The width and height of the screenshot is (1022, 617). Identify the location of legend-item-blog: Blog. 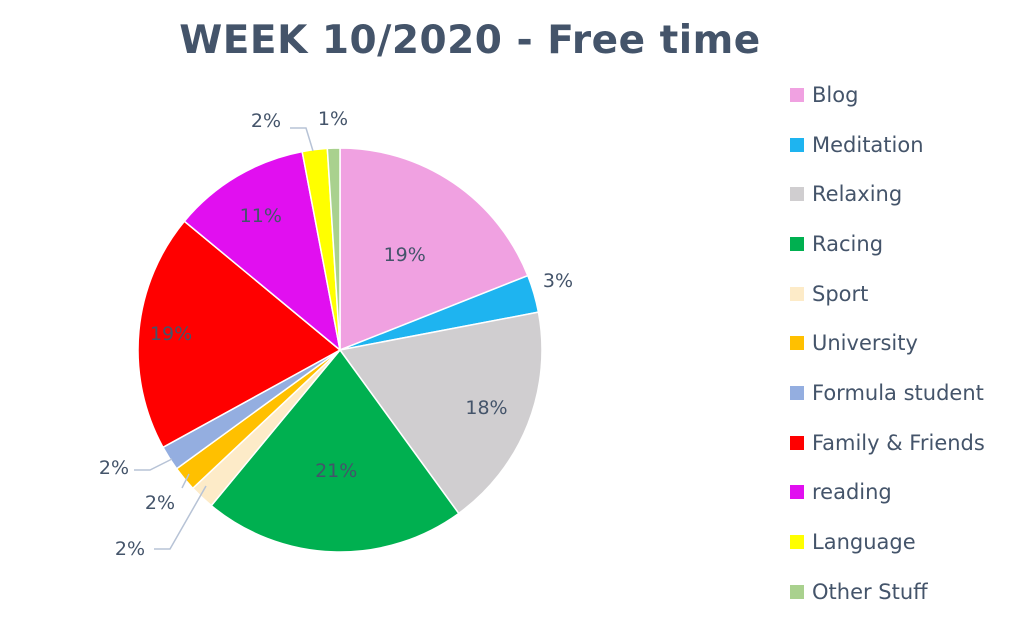
(887, 95).